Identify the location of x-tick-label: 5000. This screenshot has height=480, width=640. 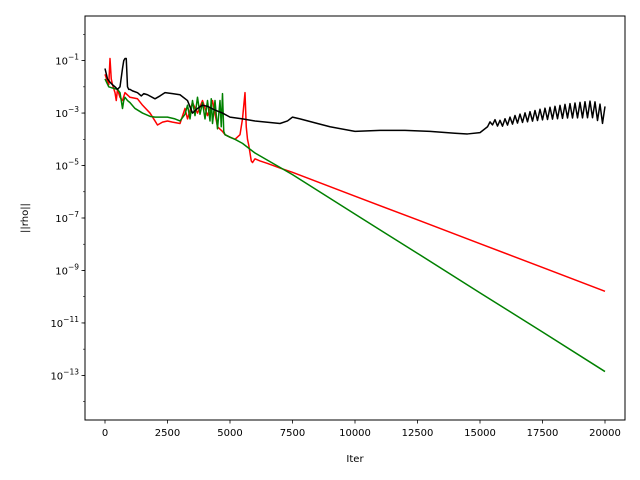
(229, 433).